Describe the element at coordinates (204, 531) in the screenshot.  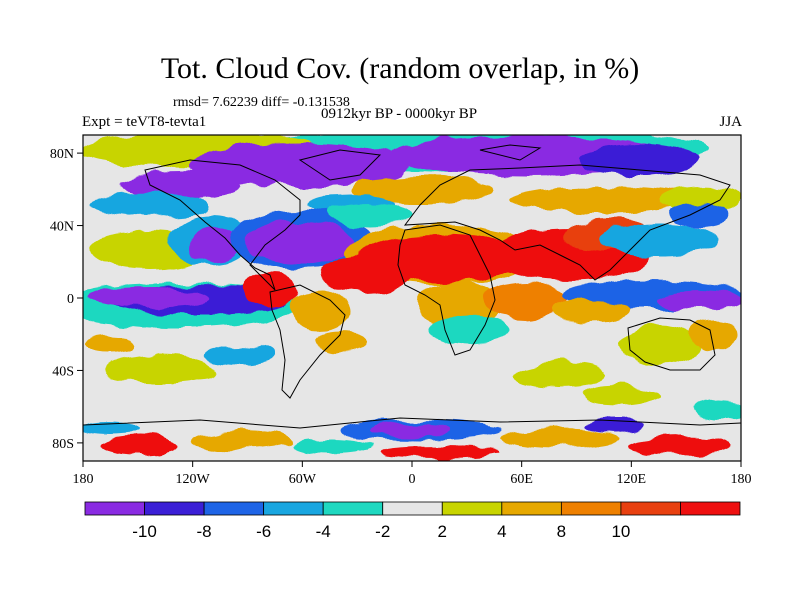
I see `colorbar-label: -8` at that location.